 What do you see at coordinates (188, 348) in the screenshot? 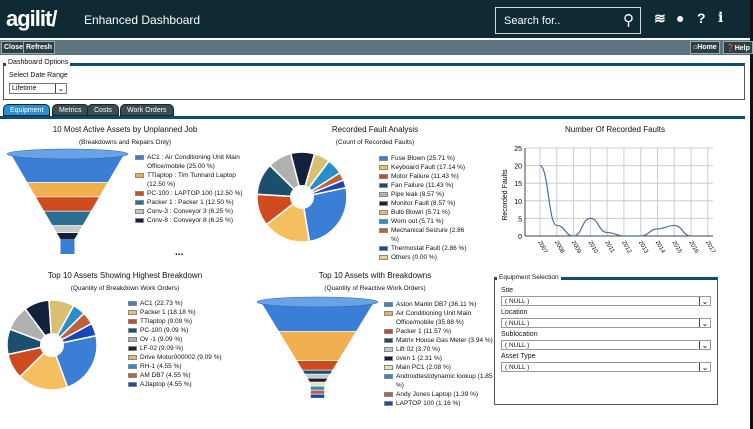
I see `legend-item: LF-02 (9.09 %)` at bounding box center [188, 348].